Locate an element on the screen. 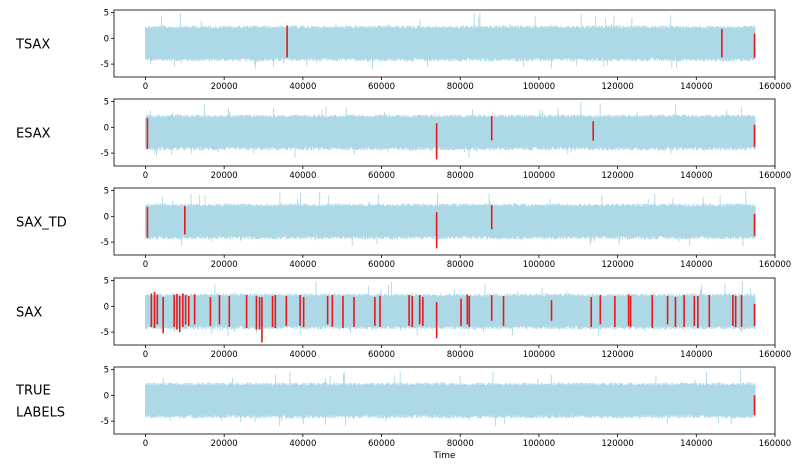 The width and height of the screenshot is (797, 465). row-label: TSAX is located at coordinates (32, 45).